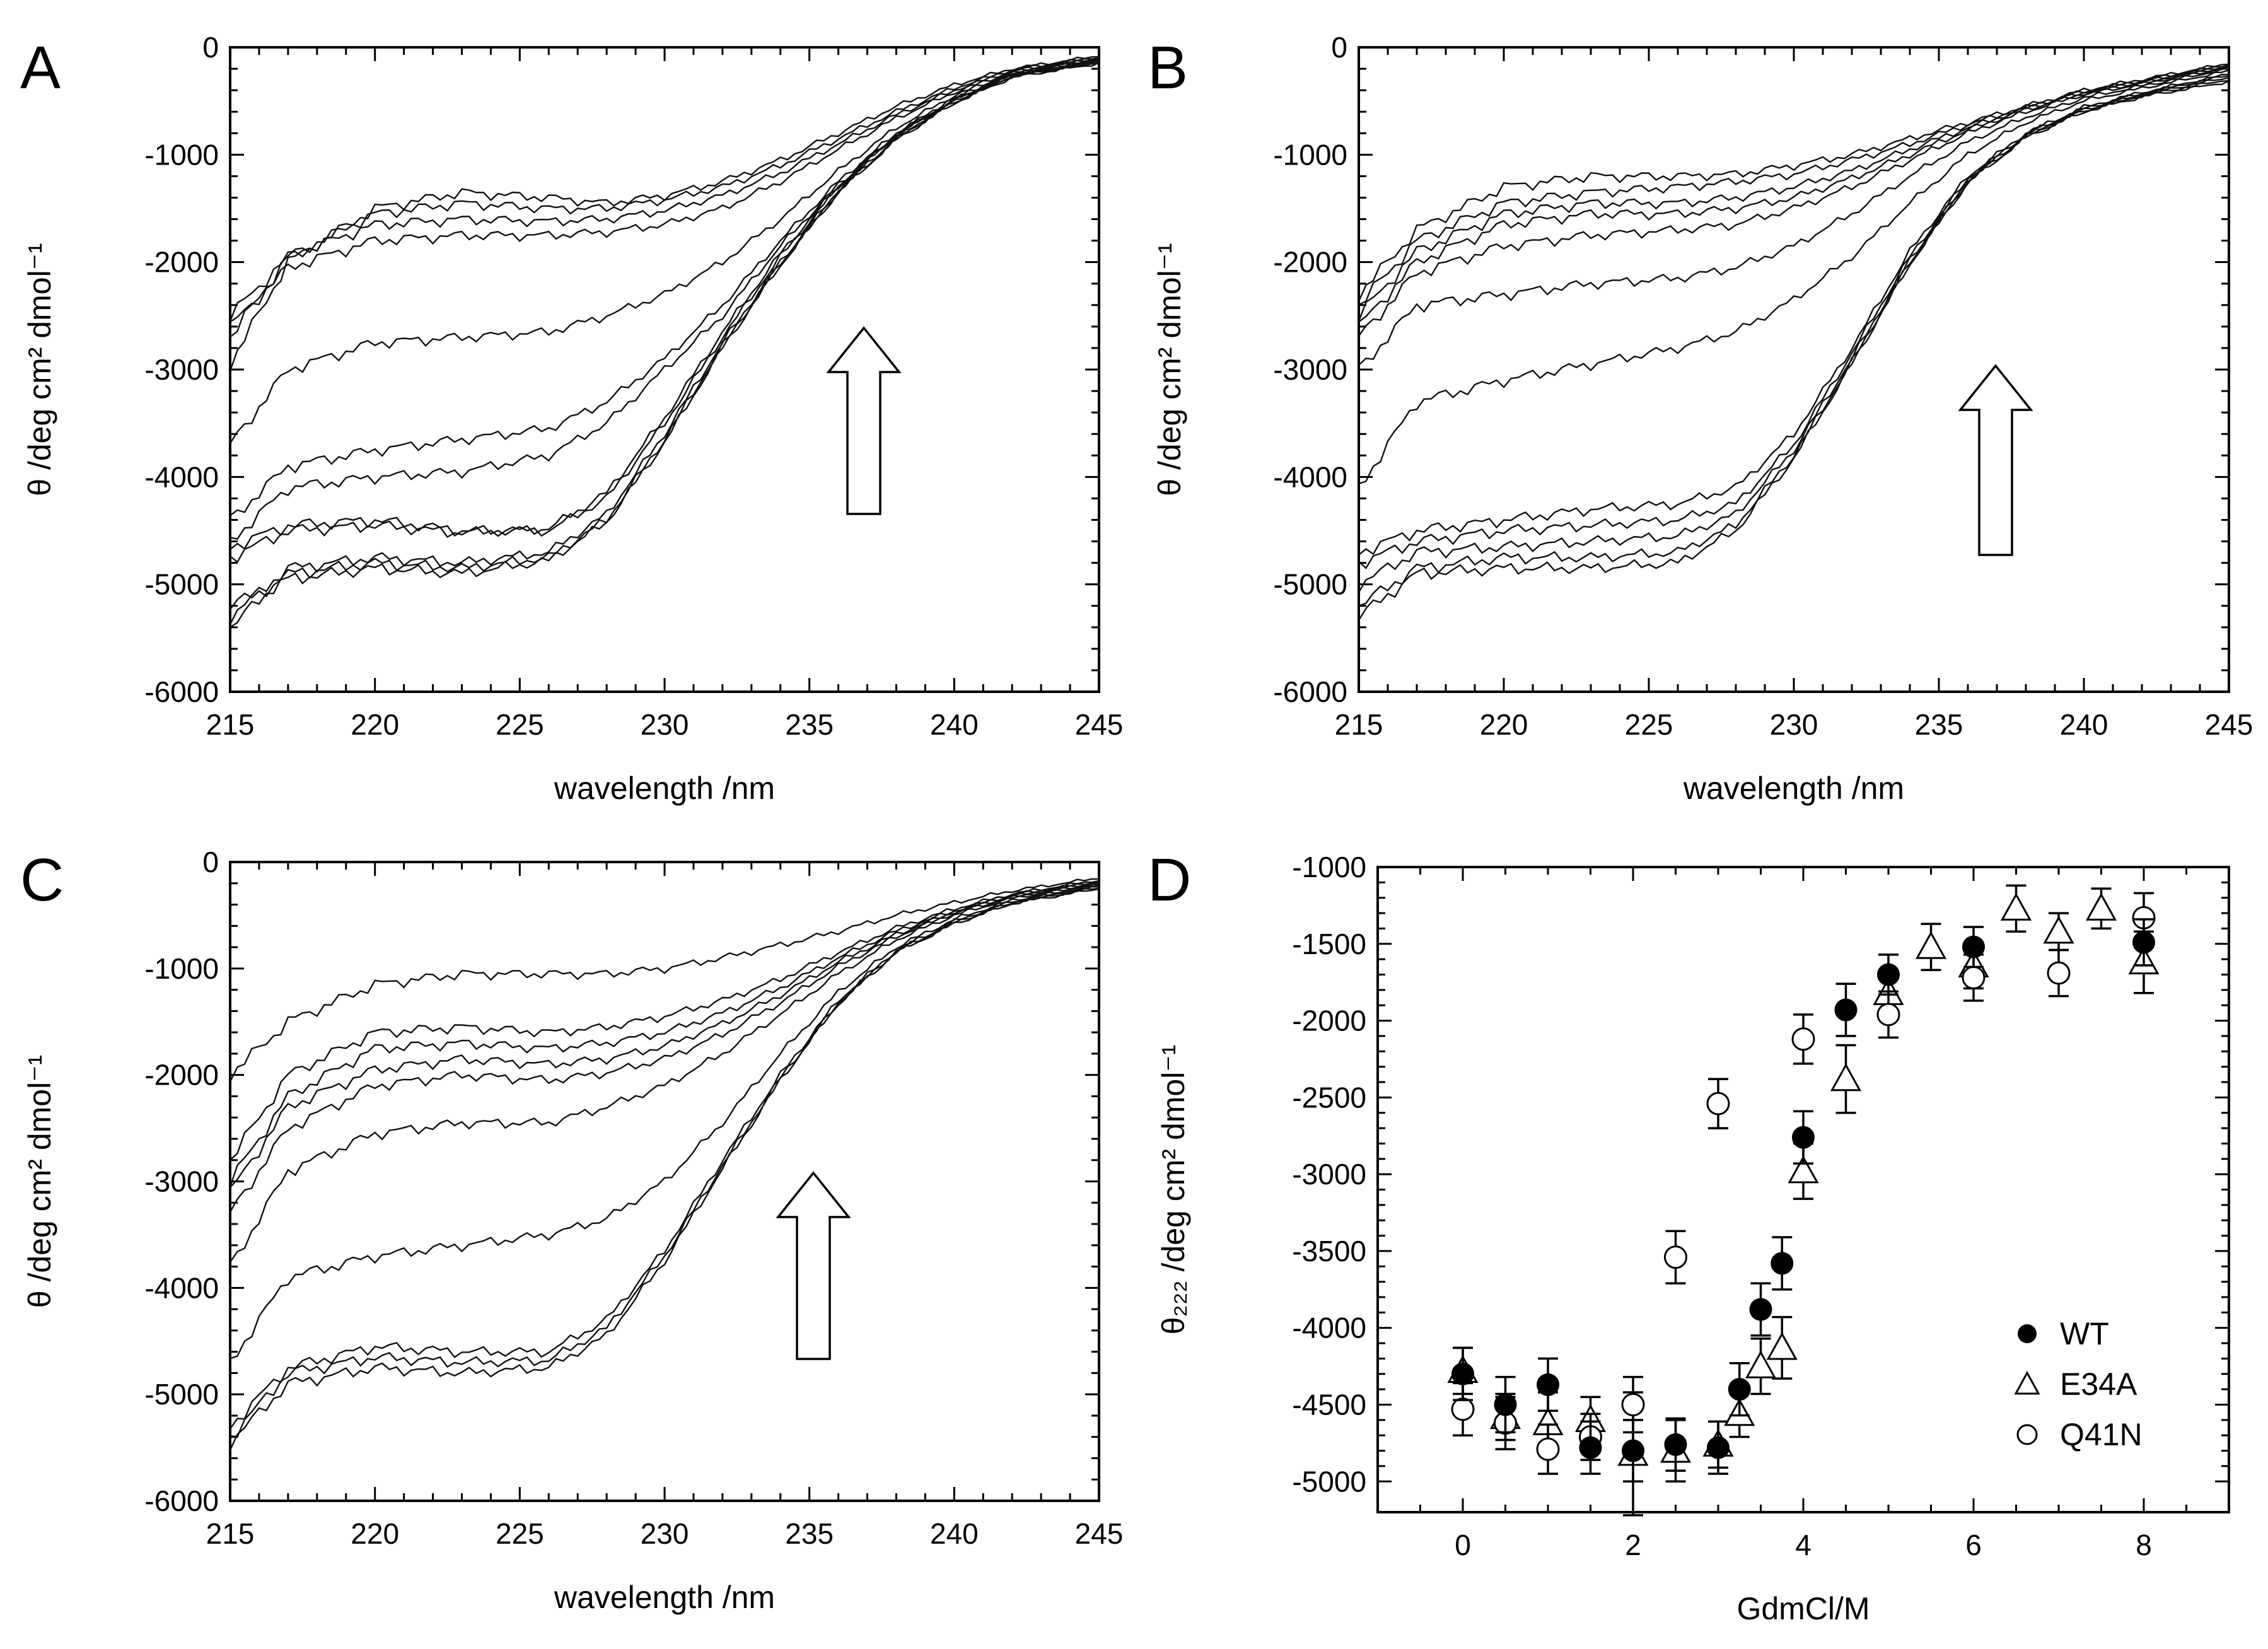 The height and width of the screenshot is (1649, 2268). Describe the element at coordinates (665, 724) in the screenshot. I see `x-tick-label: 230` at that location.